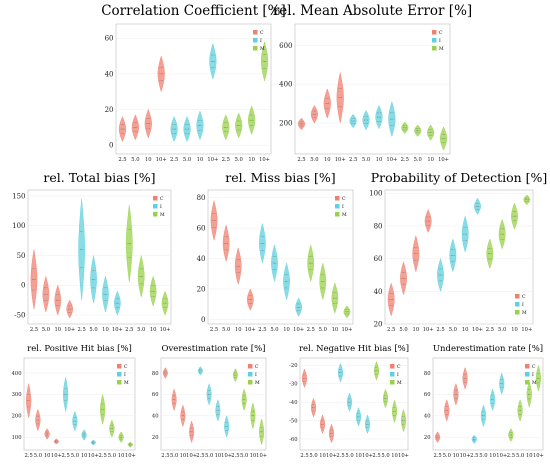 This screenshot has width=550, height=464. What do you see at coordinates (293, 421) in the screenshot?
I see `y-tick-label: -50` at bounding box center [293, 421].